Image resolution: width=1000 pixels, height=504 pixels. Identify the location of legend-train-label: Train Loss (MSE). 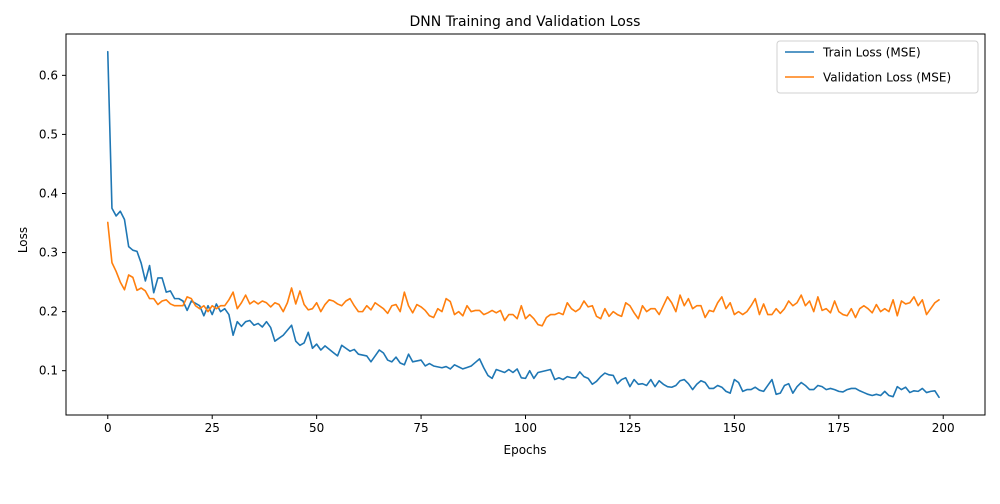
(871, 53).